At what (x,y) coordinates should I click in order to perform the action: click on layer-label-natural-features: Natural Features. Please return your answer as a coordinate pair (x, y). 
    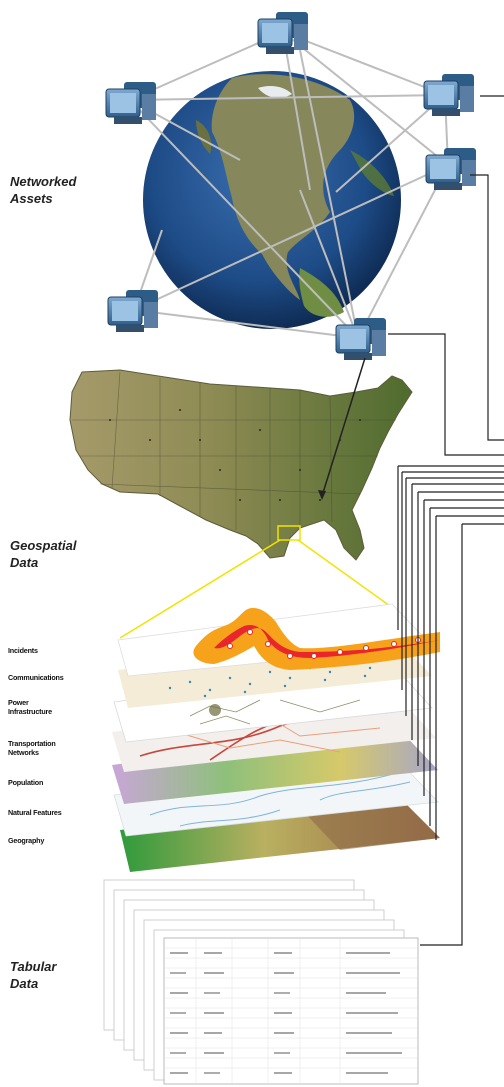
    Looking at the image, I should click on (35, 812).